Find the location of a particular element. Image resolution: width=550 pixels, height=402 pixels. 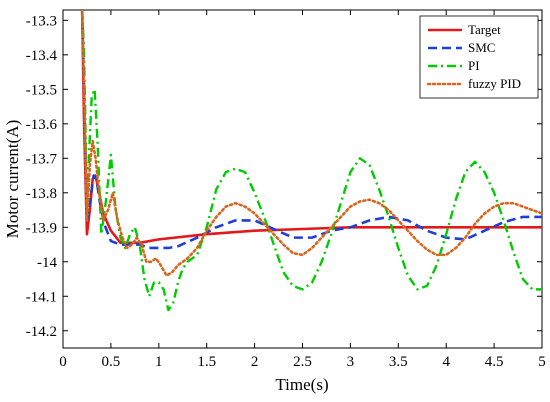

legend: Target SMC PI fuzzy PID is located at coordinates (479, 57).